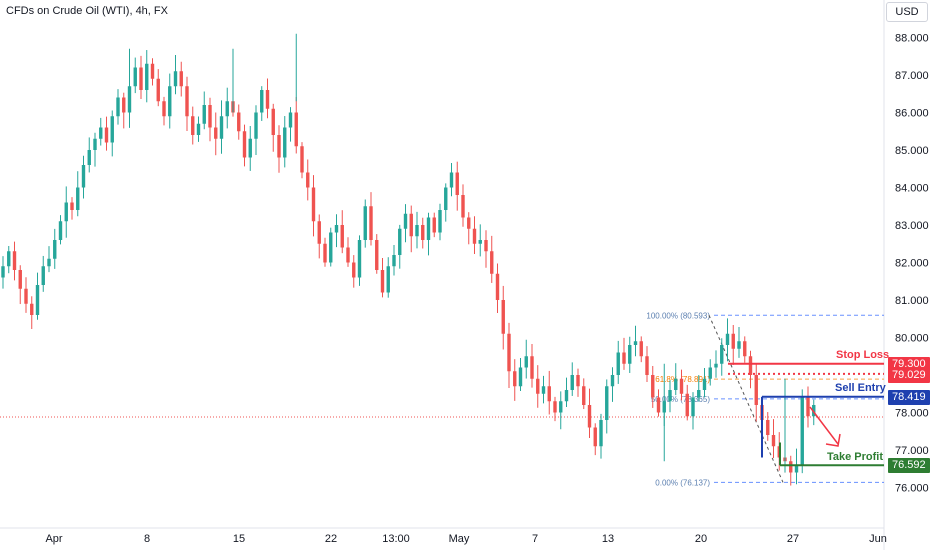  Describe the element at coordinates (909, 397) in the screenshot. I see `sell-entry-price-tag: 78.419` at that location.